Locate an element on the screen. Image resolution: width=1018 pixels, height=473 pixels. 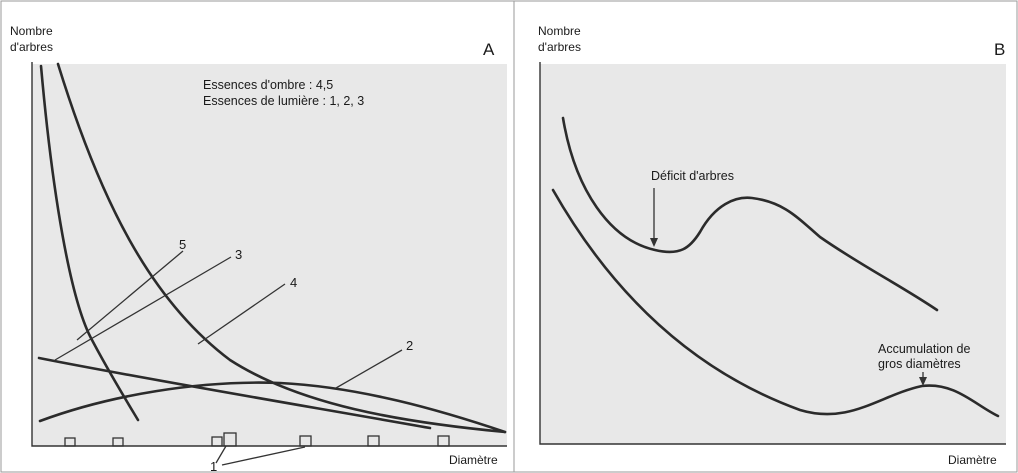
panel-a-label-5: 5 is located at coordinates (182, 244).